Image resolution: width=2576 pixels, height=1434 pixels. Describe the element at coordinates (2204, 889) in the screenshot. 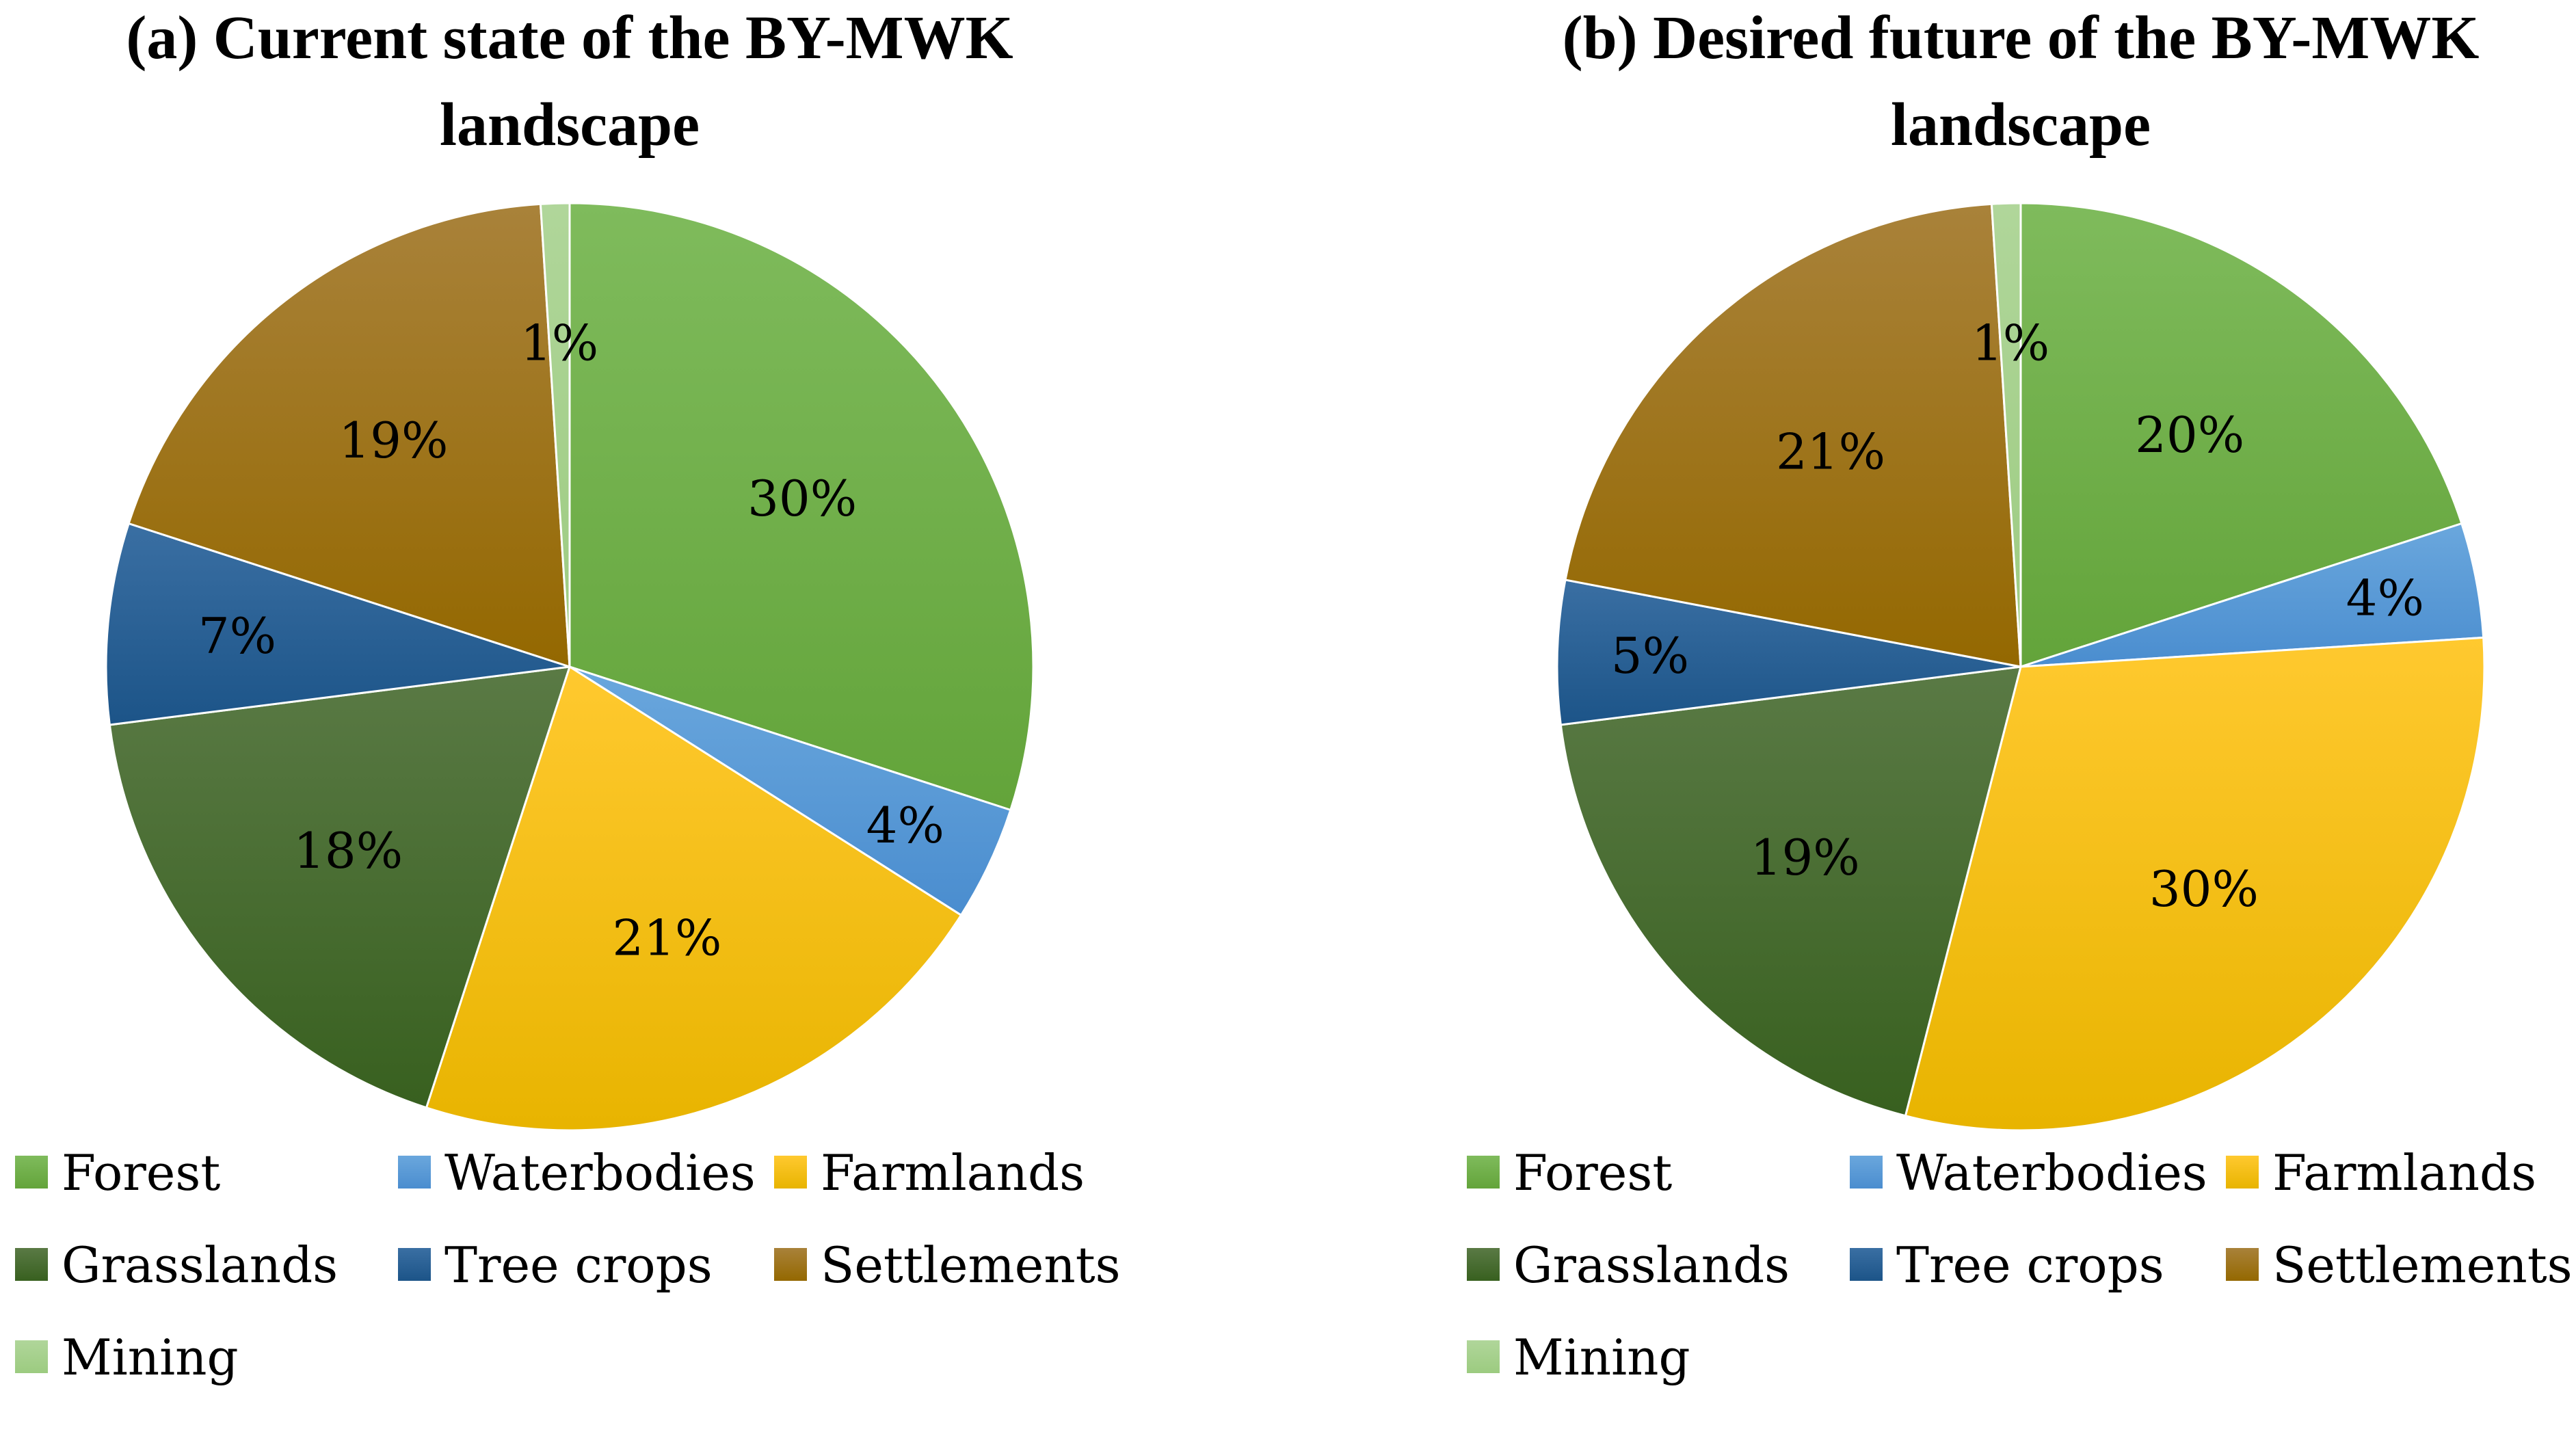

I see `data-label-farmlands: 30%` at that location.